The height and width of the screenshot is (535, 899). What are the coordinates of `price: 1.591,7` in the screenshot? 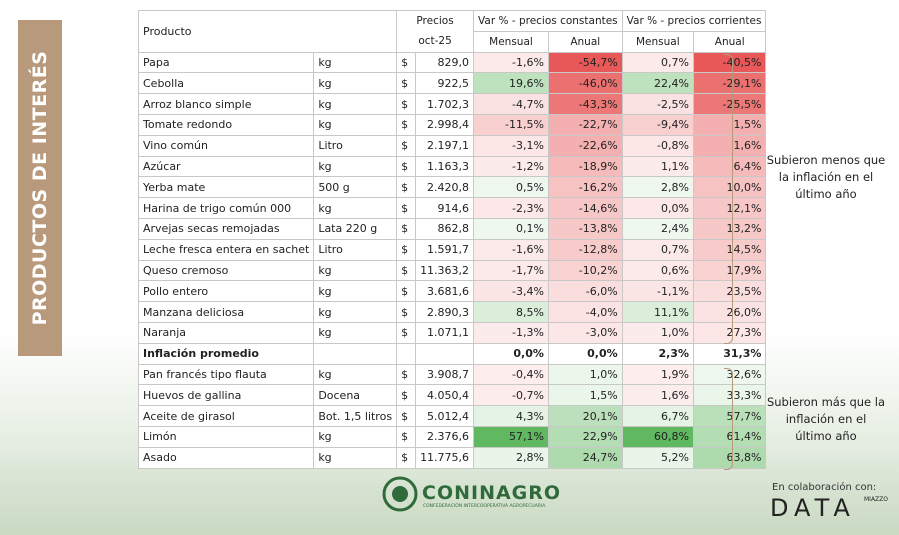 It's located at (445, 249).